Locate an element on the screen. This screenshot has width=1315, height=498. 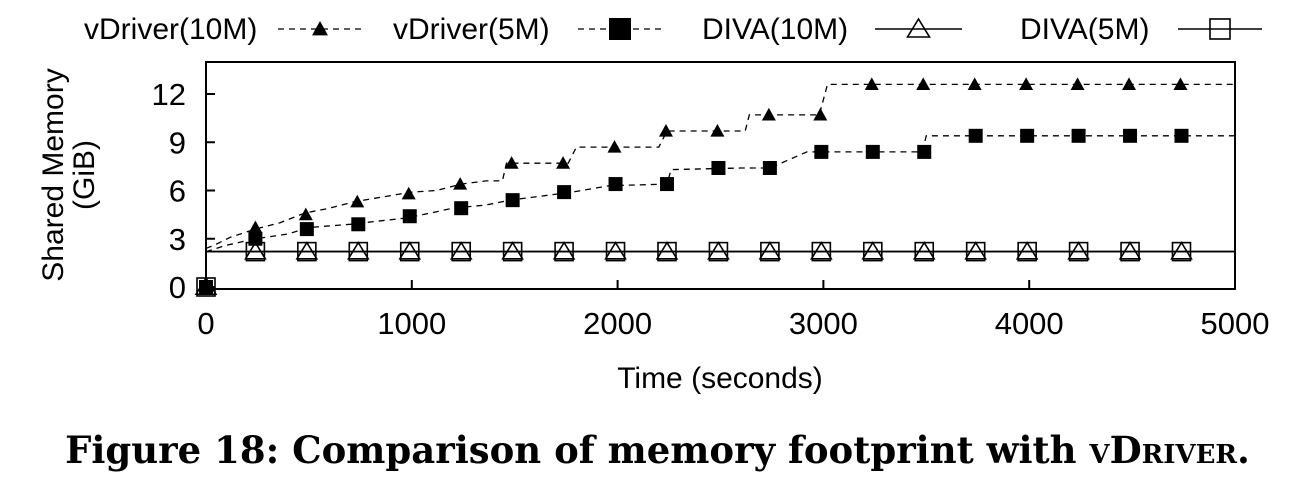
x-axis-title: Time (seconds) is located at coordinates (720, 378).